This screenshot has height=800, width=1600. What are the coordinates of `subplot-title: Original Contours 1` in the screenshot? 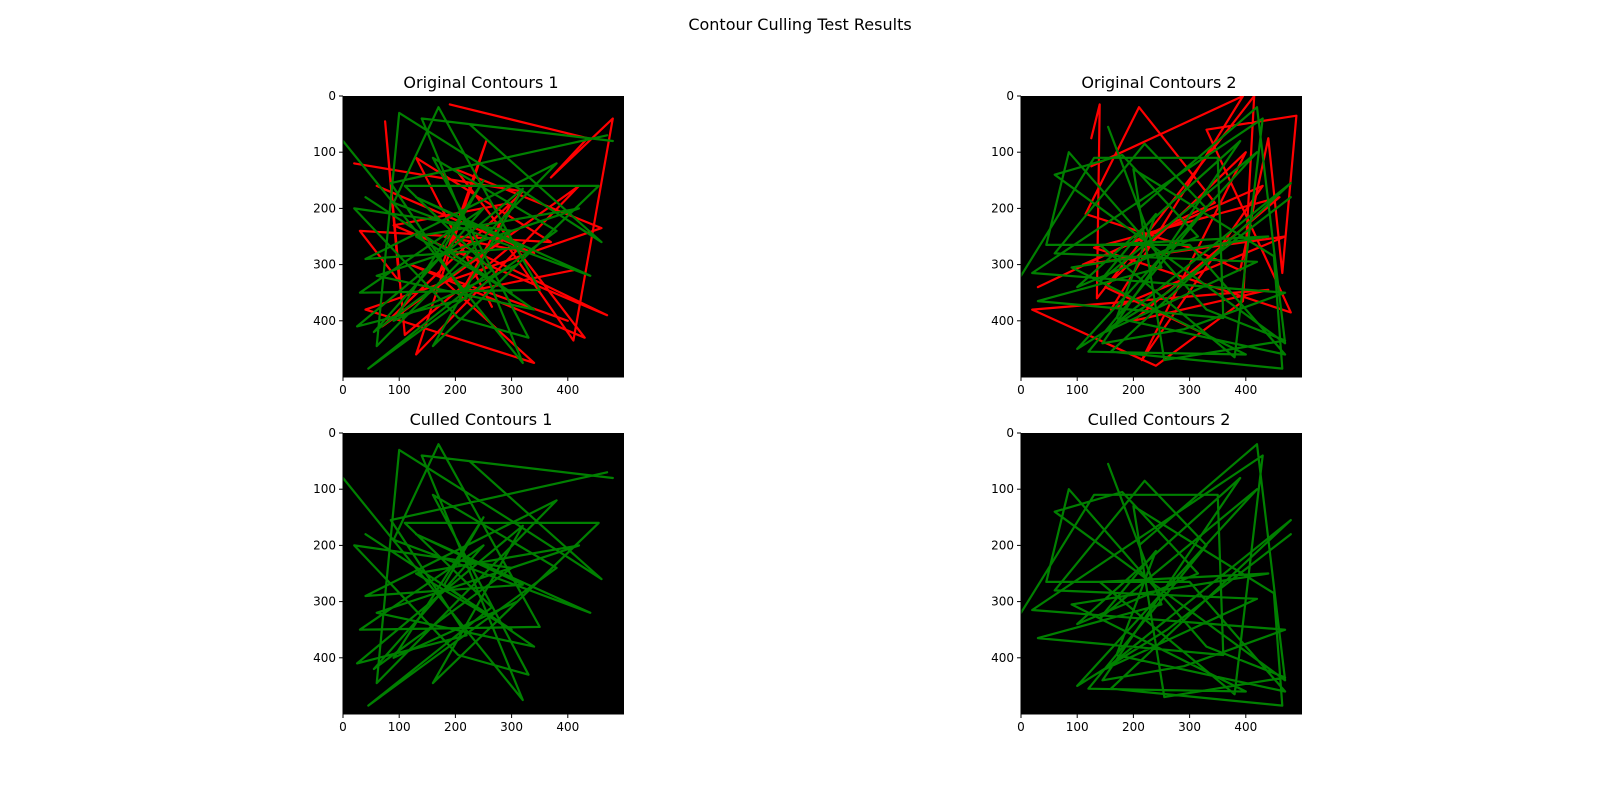 It's located at (480, 82).